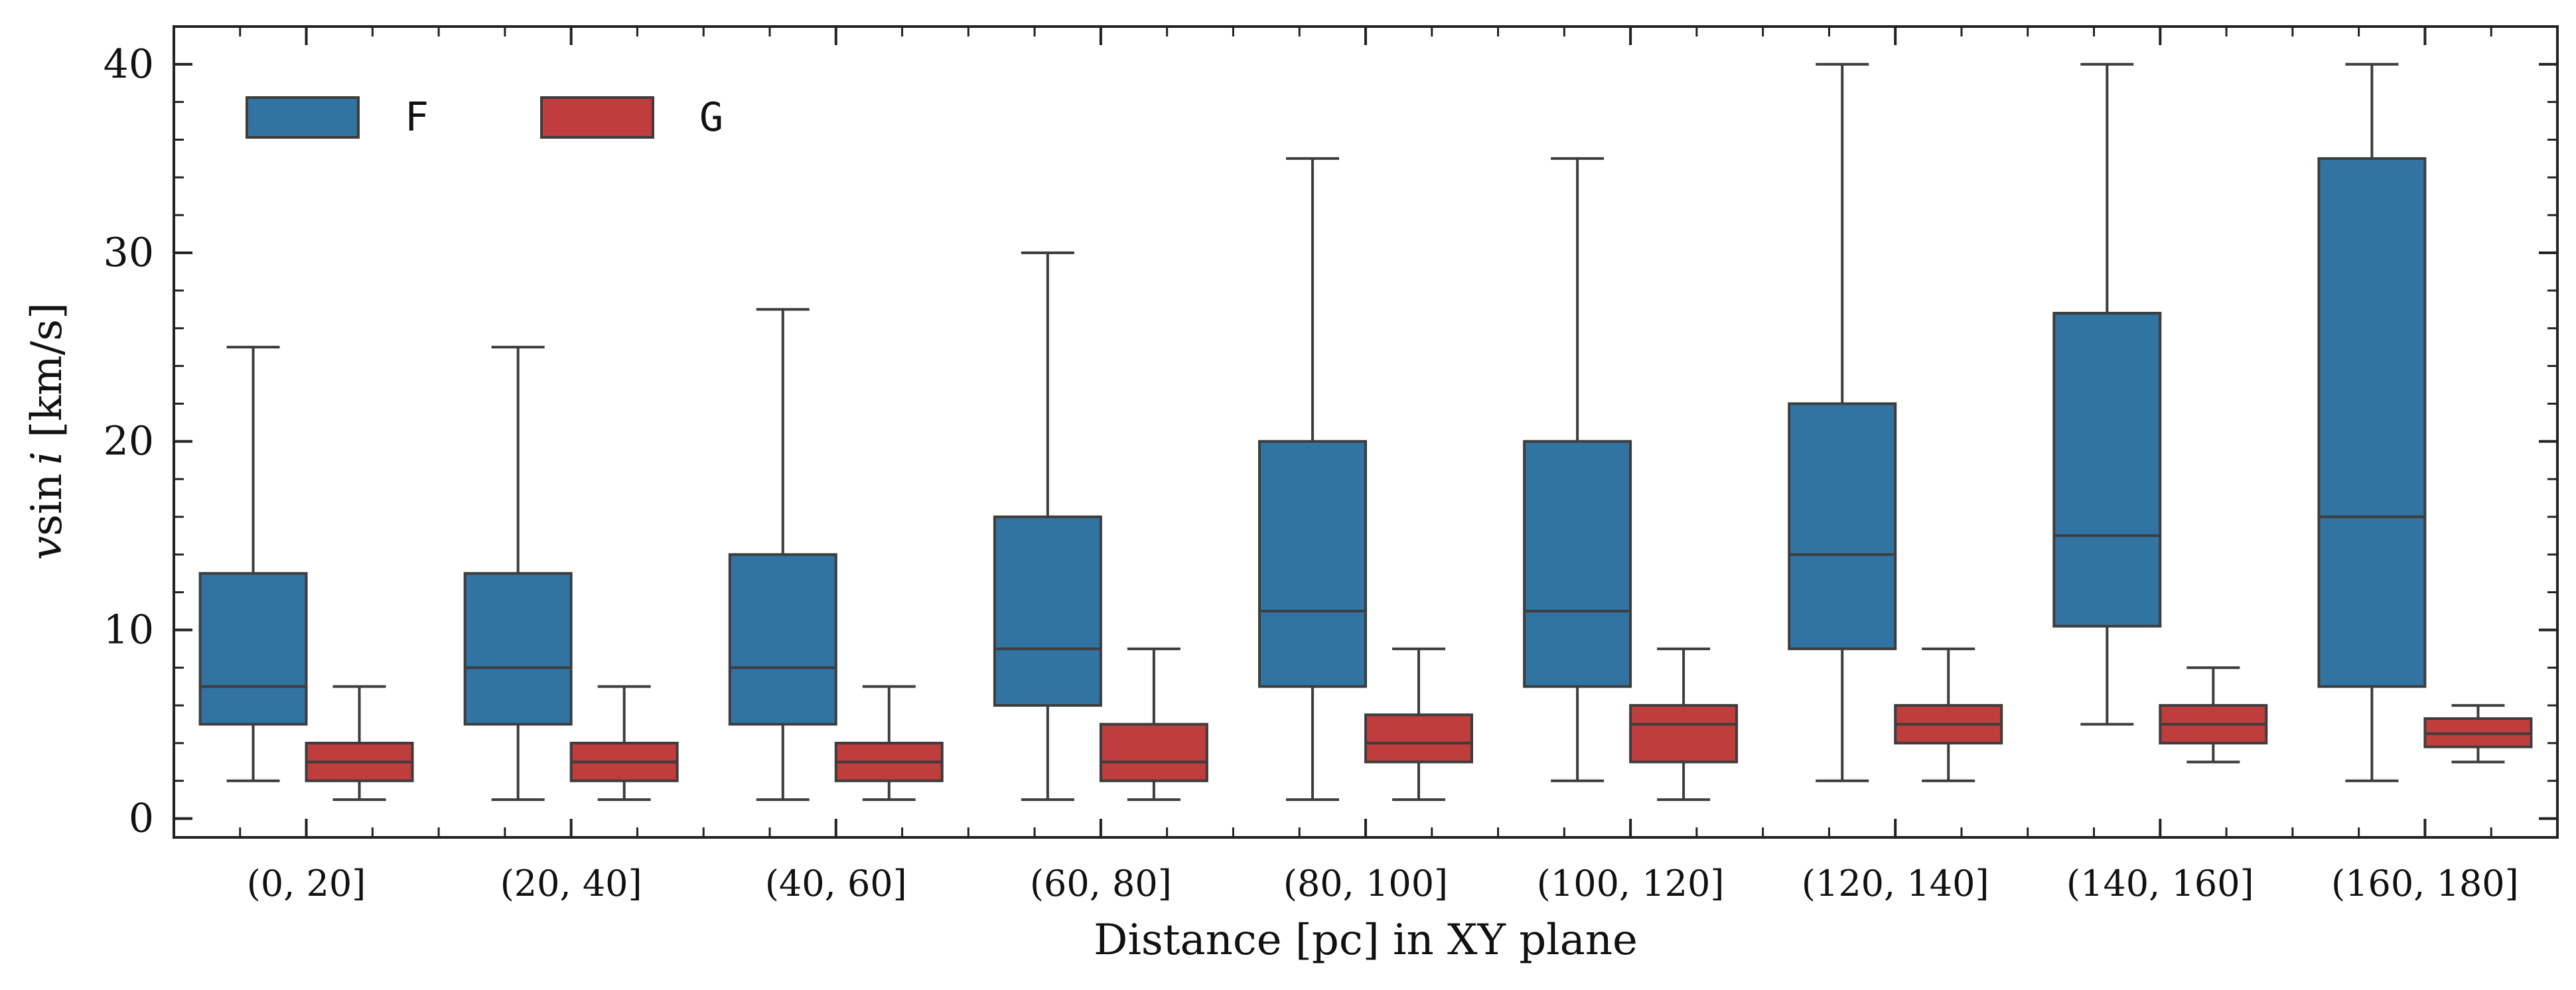  I want to click on y-axis-title-part: i, so click(47, 457).